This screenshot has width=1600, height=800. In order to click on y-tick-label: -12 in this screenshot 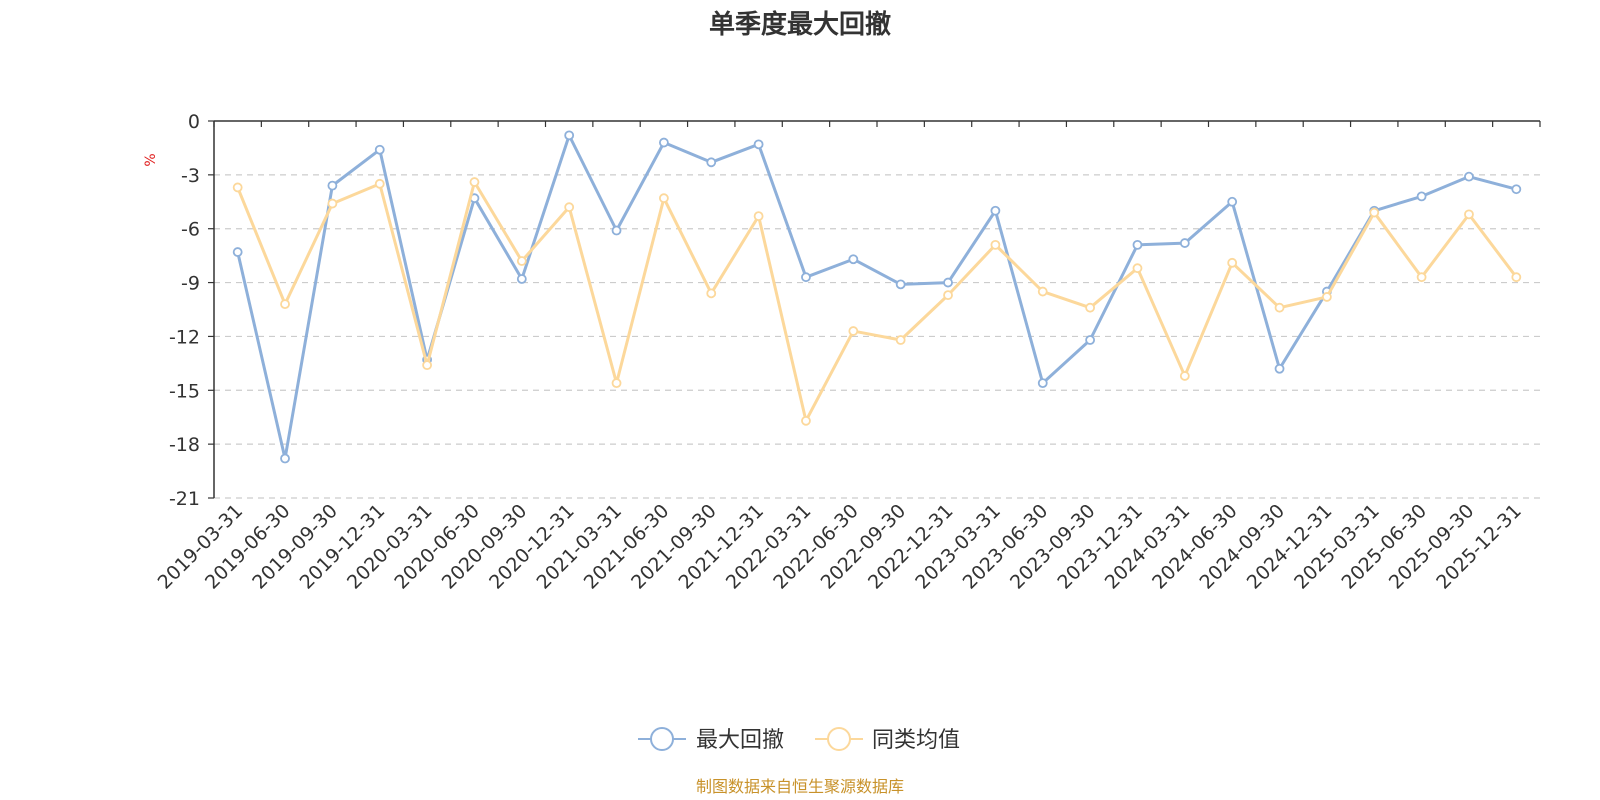, I will do `click(184, 337)`.